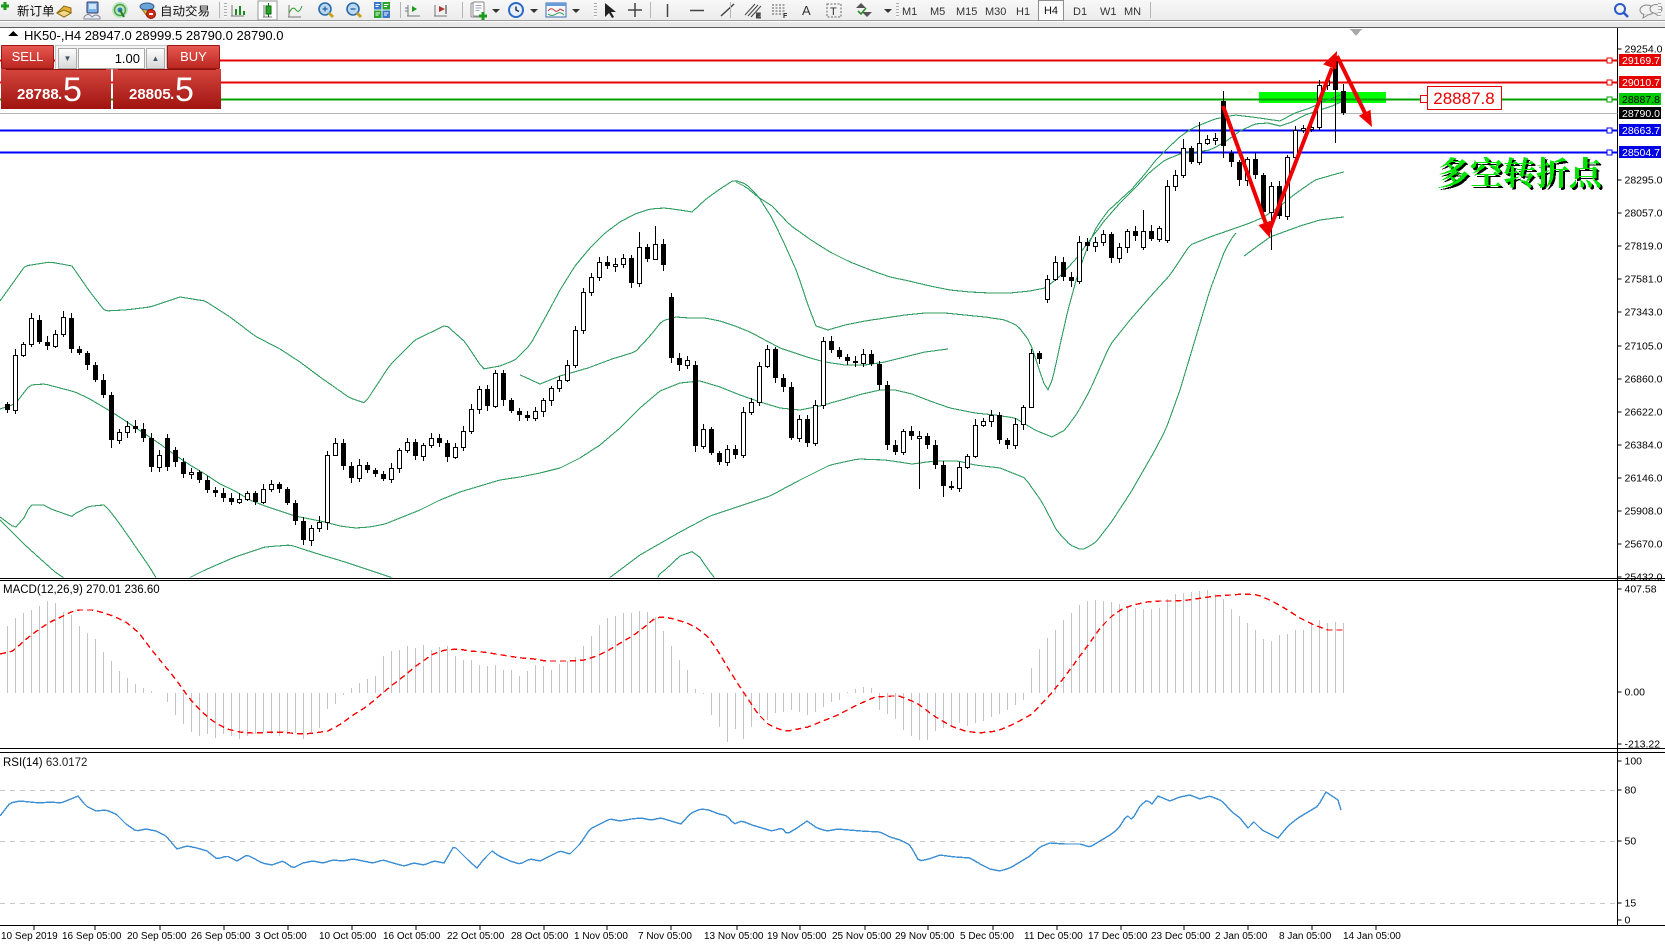 The height and width of the screenshot is (946, 1665). Describe the element at coordinates (785, 16) in the screenshot. I see `svg-text: F` at that location.